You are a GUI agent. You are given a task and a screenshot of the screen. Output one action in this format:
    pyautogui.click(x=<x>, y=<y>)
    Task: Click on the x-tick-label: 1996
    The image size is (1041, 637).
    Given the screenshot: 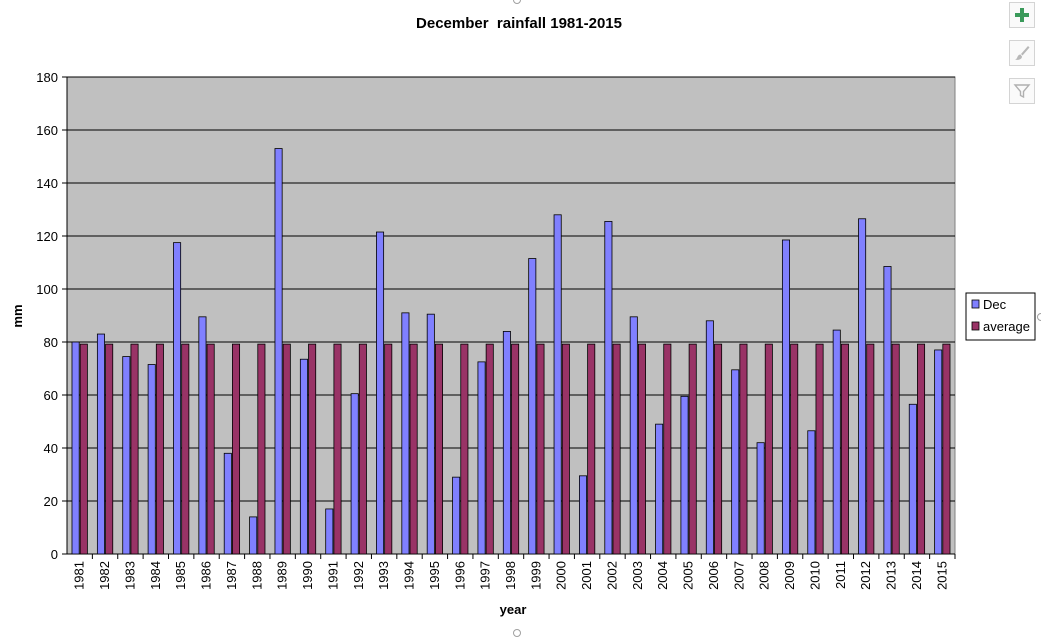 What is the action you would take?
    pyautogui.click(x=459, y=575)
    